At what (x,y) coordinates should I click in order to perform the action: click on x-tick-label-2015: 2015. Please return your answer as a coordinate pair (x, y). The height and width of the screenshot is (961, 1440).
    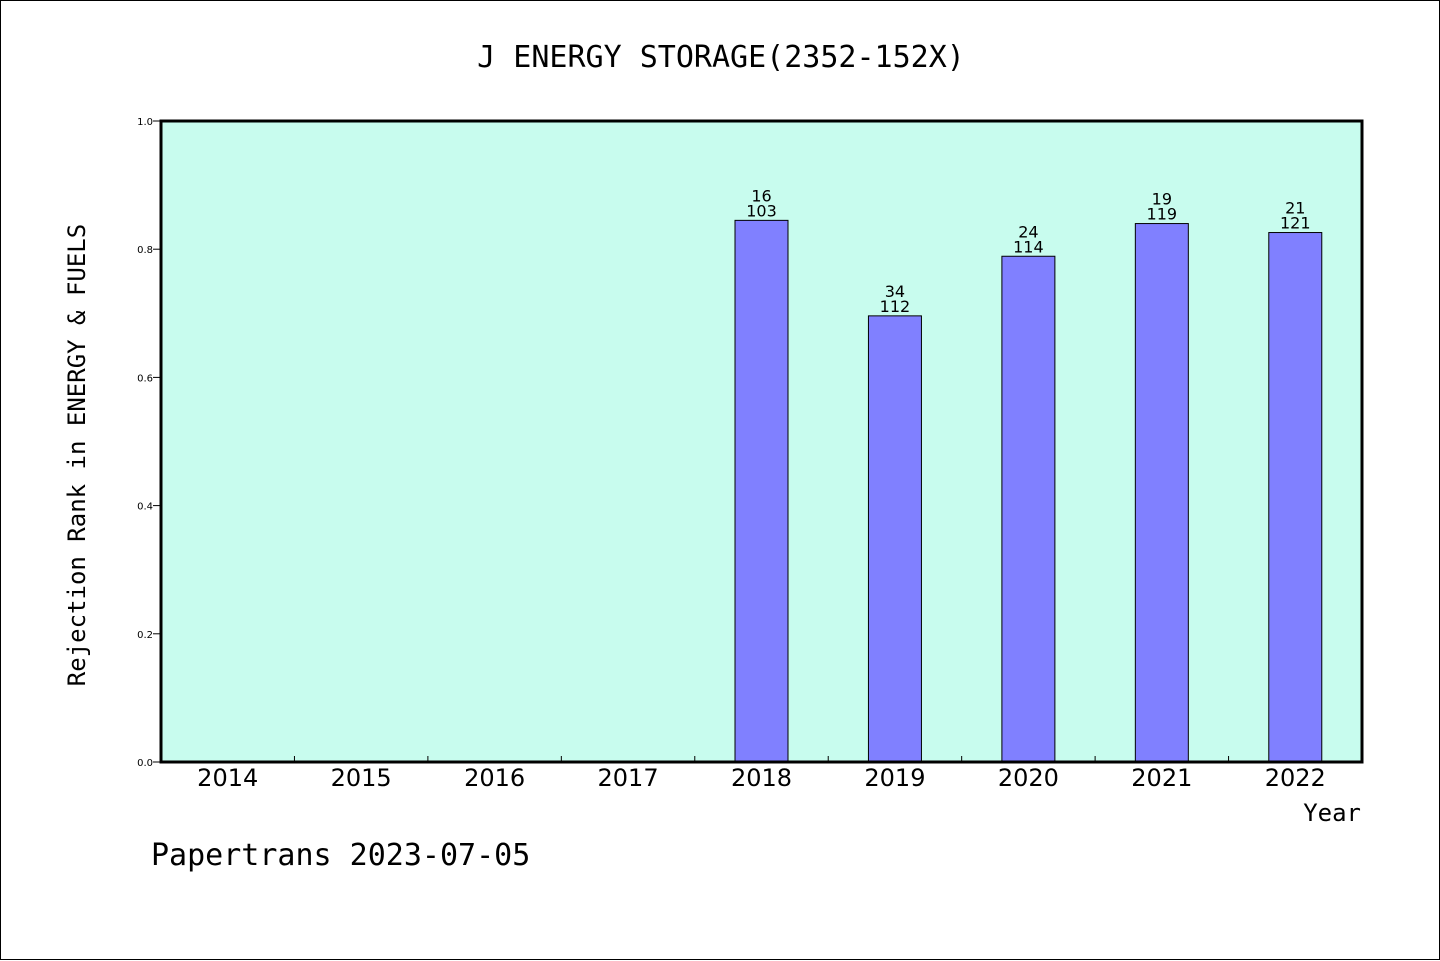
    Looking at the image, I should click on (361, 778).